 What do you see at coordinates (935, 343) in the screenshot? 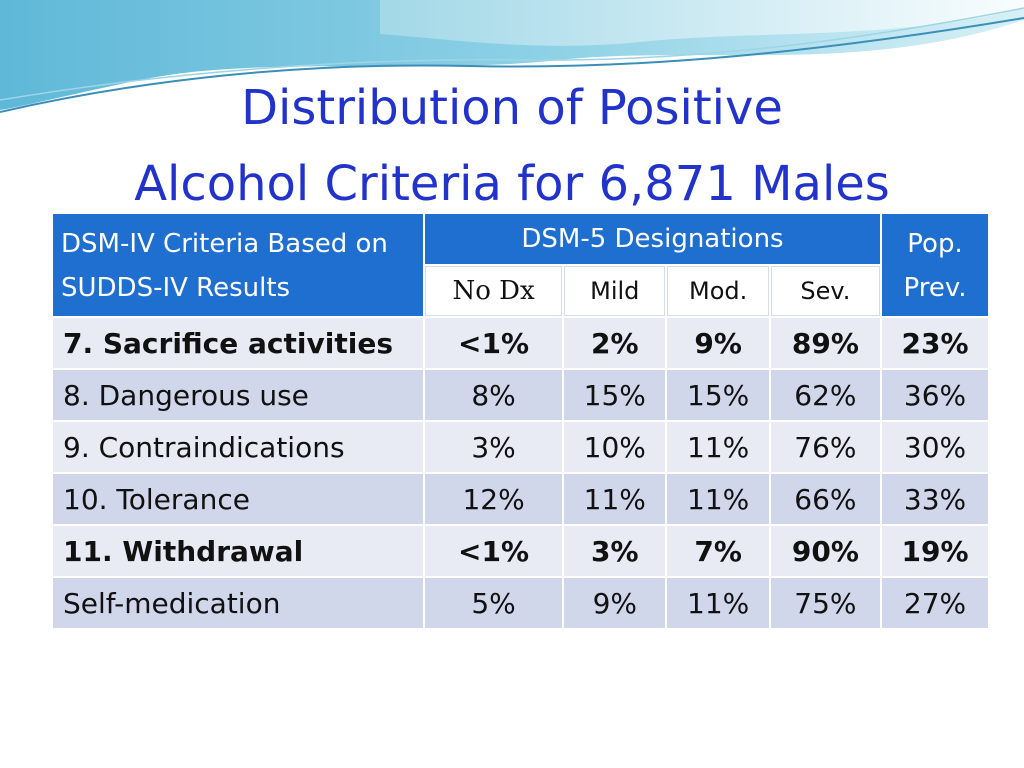
I see `cell-pop: 23%` at bounding box center [935, 343].